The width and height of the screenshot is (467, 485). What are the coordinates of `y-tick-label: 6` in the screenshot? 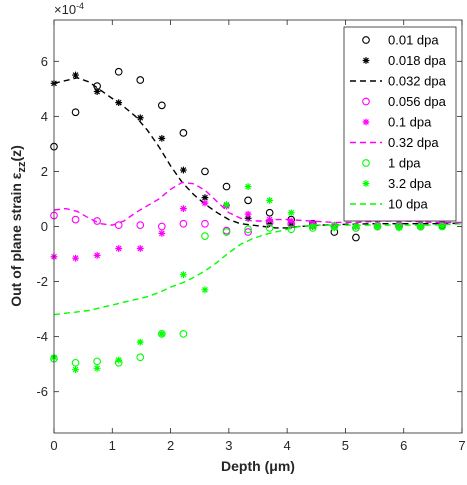 It's located at (44, 61).